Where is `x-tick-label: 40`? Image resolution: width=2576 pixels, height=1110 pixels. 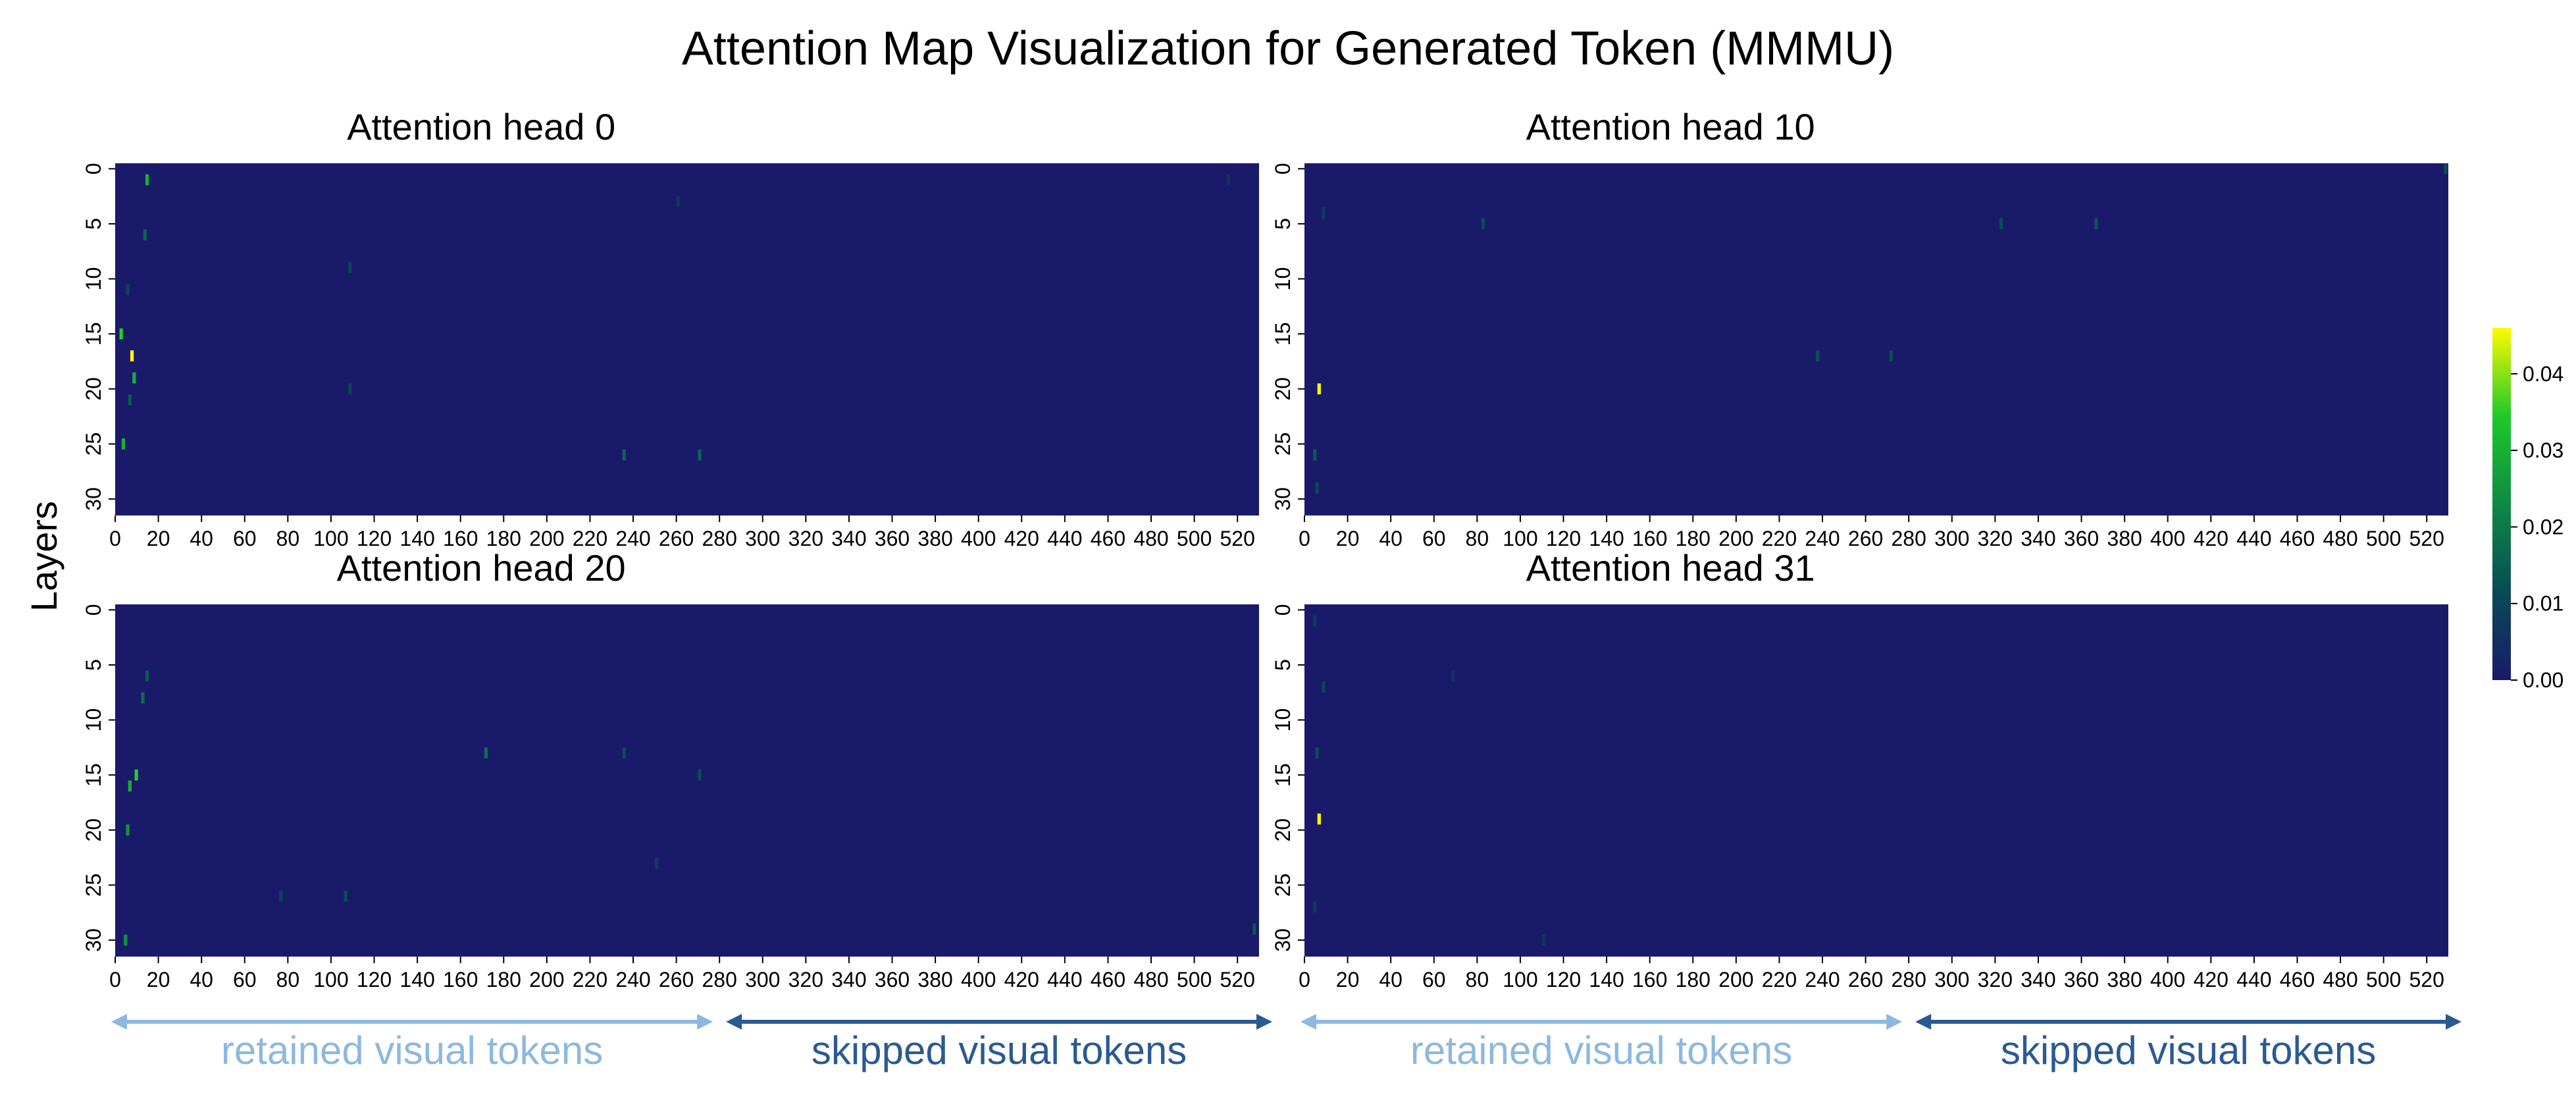 x-tick-label: 40 is located at coordinates (201, 979).